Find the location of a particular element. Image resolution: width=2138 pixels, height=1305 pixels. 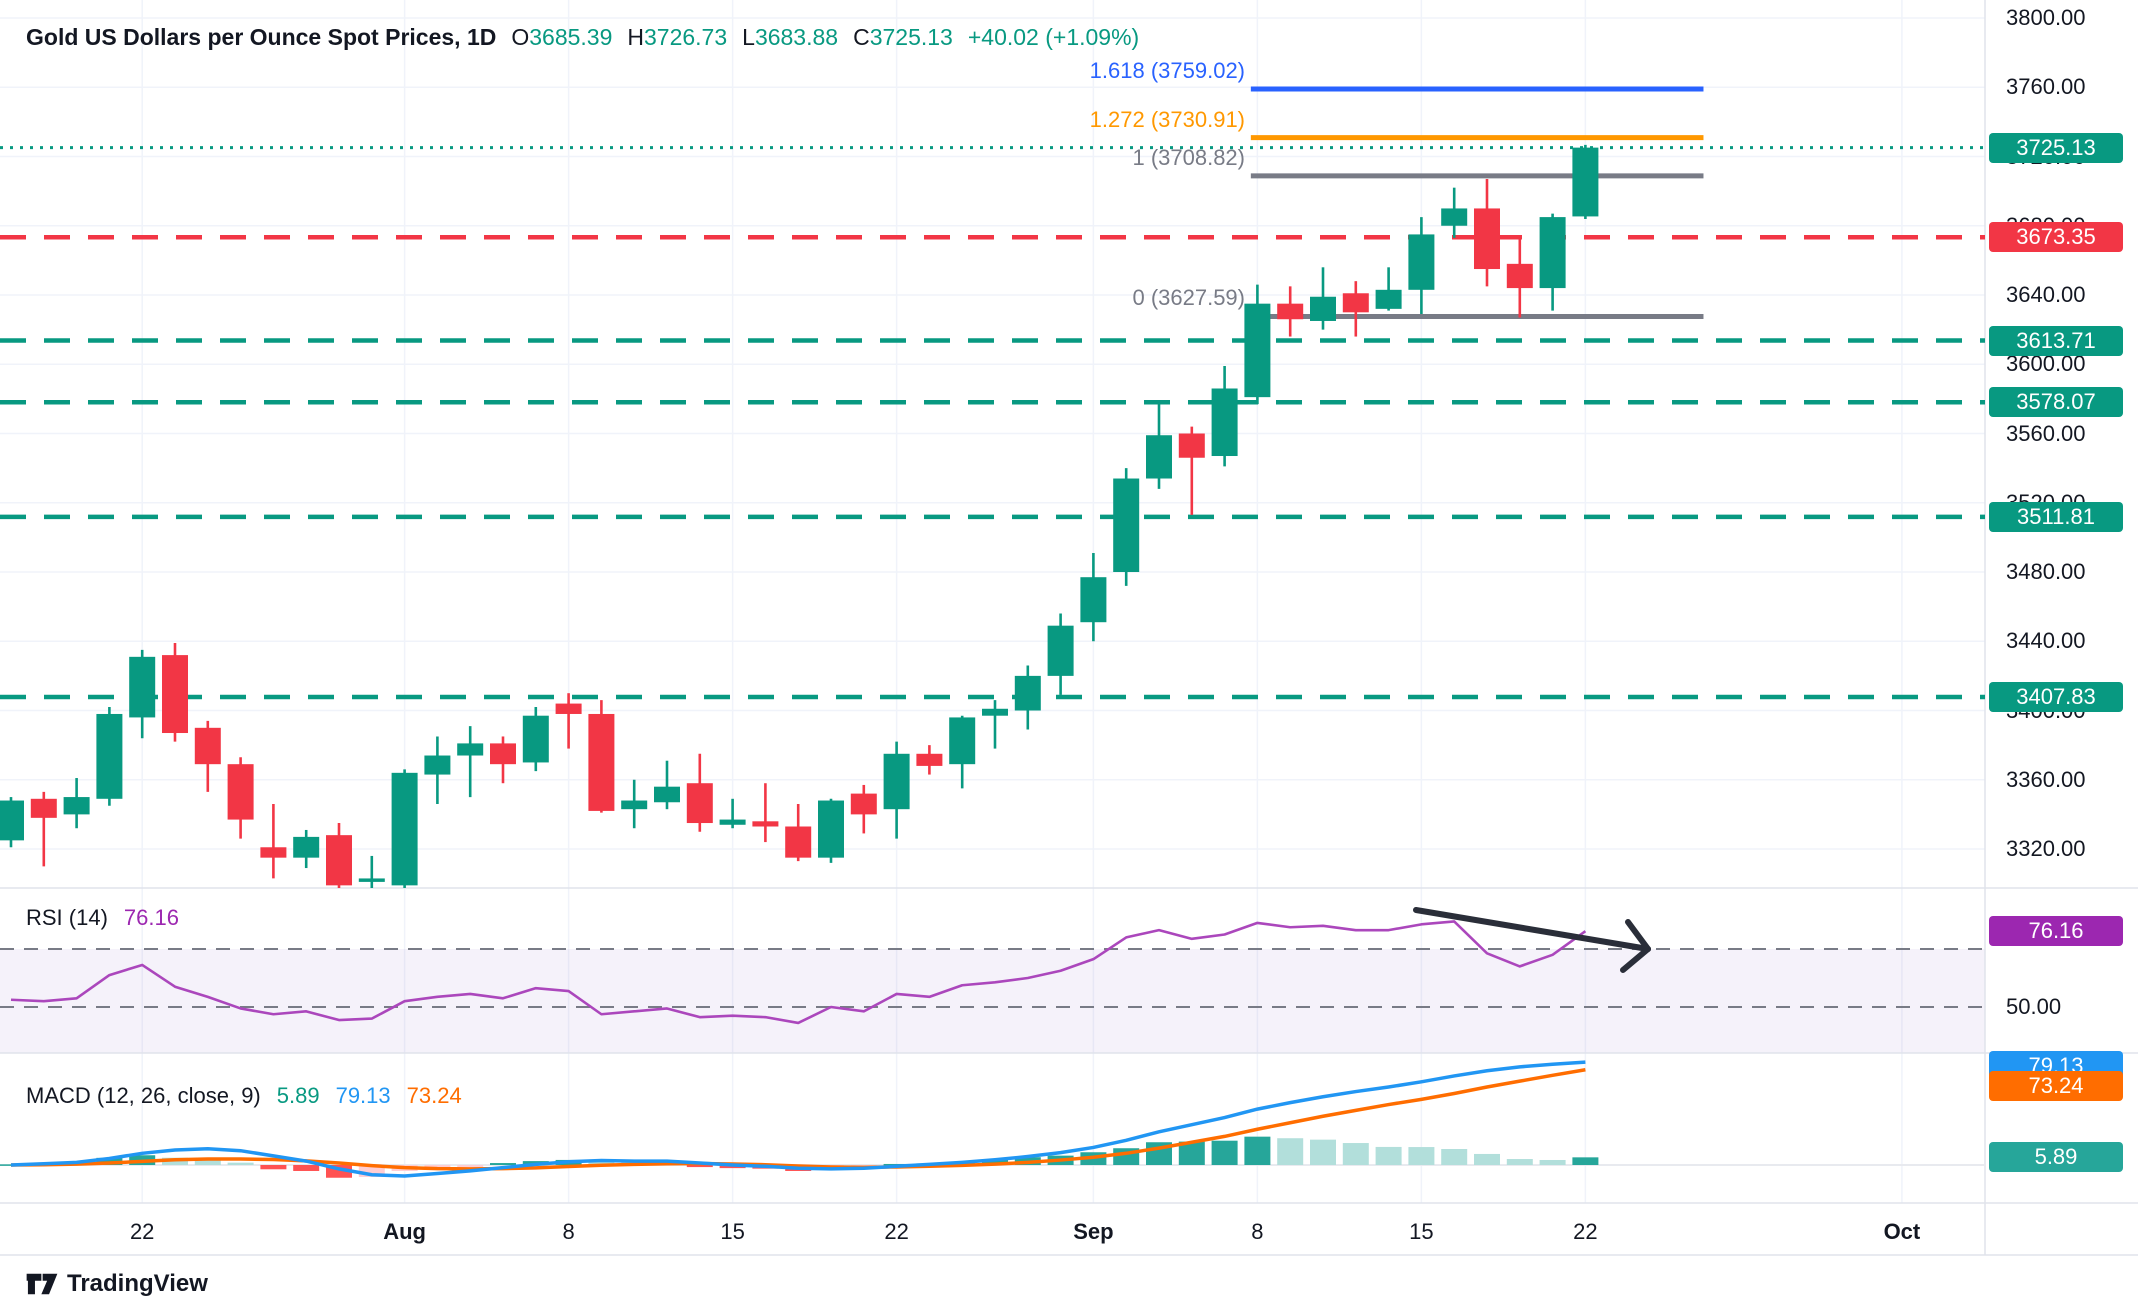

macd-label: MACD (12, 26, close, 9) is located at coordinates (143, 1095).